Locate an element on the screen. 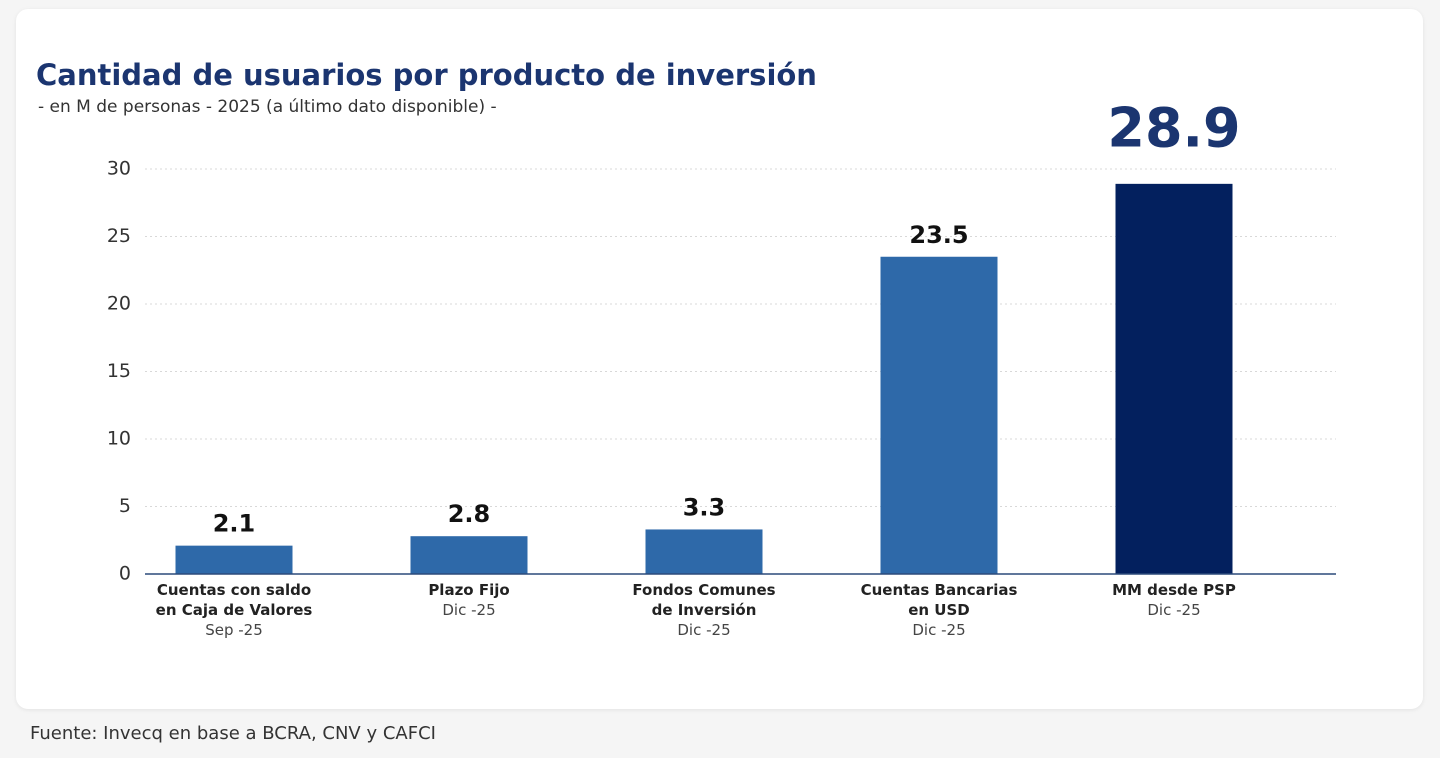 The height and width of the screenshot is (758, 1440). x-tick-label: Plazo Fijo Dic -25 is located at coordinates (469, 600).